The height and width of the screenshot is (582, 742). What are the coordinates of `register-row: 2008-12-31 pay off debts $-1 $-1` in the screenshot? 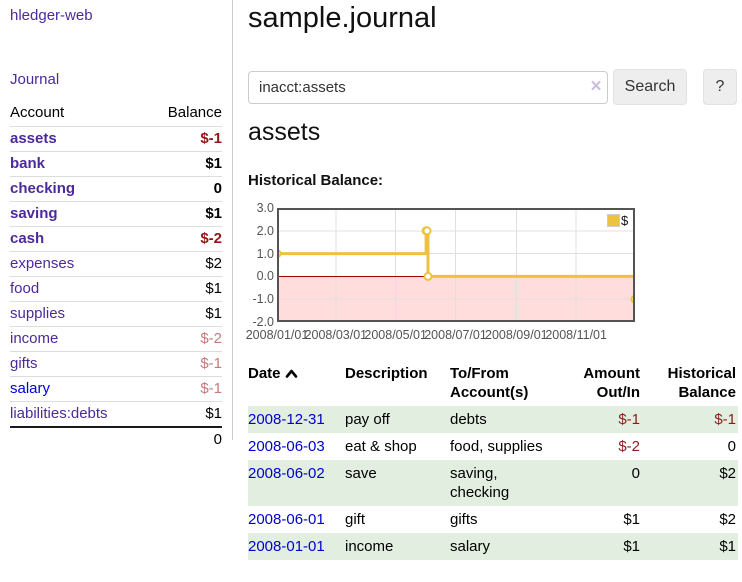 It's located at (493, 419).